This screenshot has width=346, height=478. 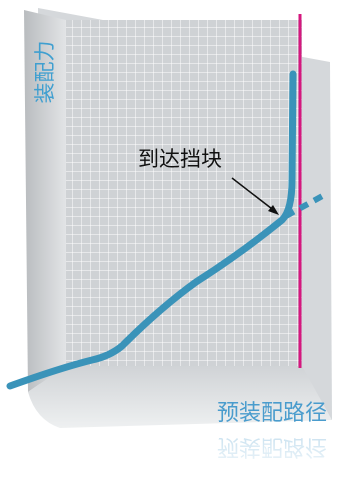 What do you see at coordinates (273, 447) in the screenshot?
I see `reflection-fade` at bounding box center [273, 447].